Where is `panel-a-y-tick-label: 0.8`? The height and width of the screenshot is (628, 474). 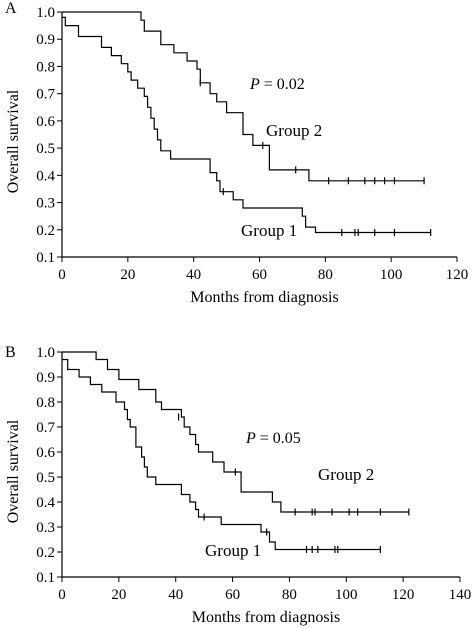
panel-a-y-tick-label: 0.8 is located at coordinates (45, 67).